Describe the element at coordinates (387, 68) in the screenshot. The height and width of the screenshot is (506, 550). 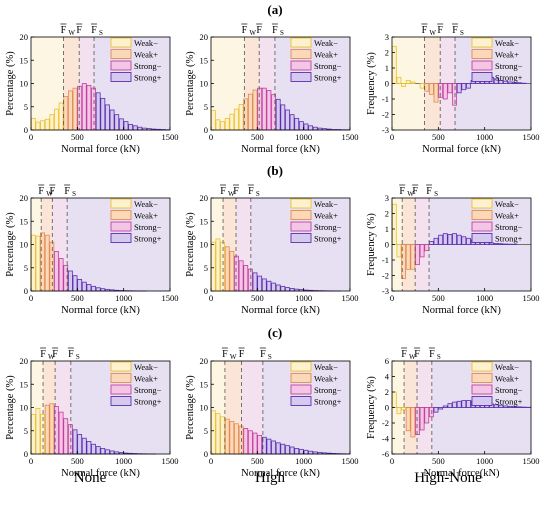
I see `y-tick-label: 1` at that location.